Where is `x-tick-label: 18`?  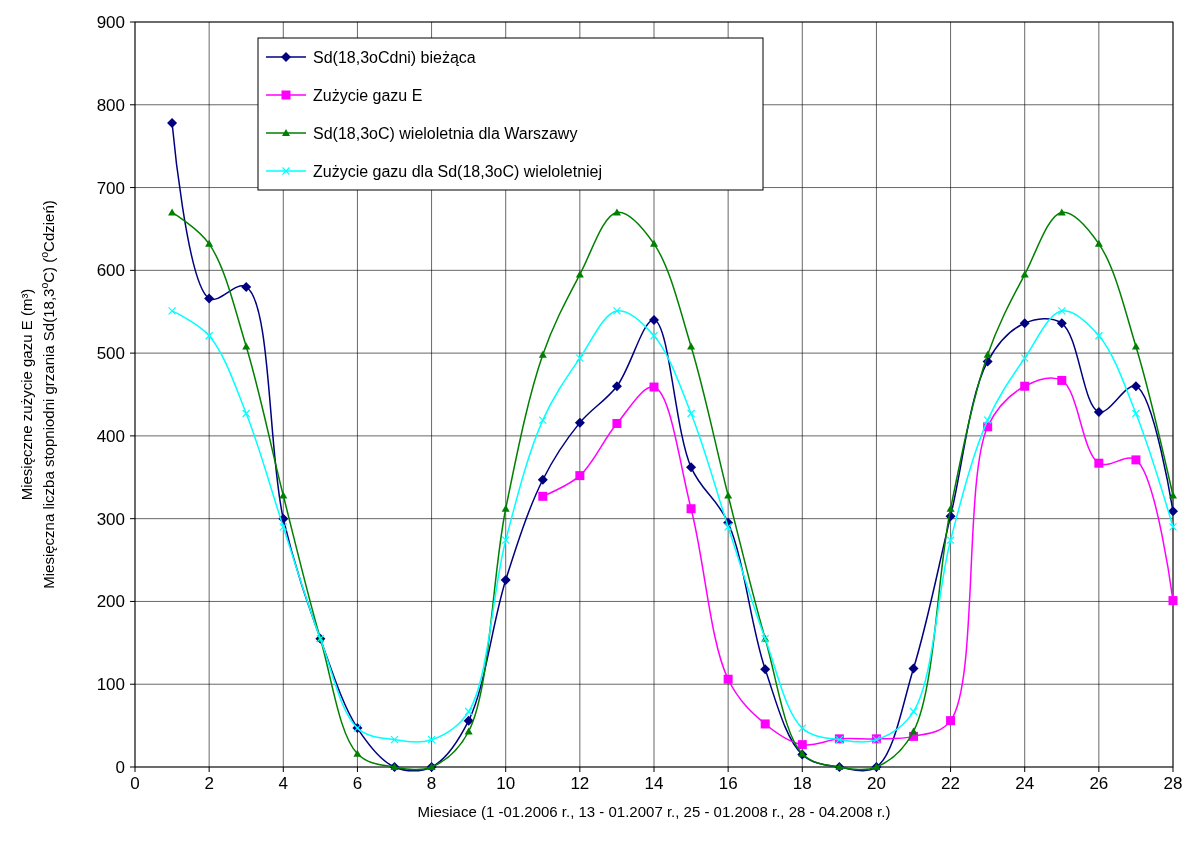 x-tick-label: 18 is located at coordinates (802, 783).